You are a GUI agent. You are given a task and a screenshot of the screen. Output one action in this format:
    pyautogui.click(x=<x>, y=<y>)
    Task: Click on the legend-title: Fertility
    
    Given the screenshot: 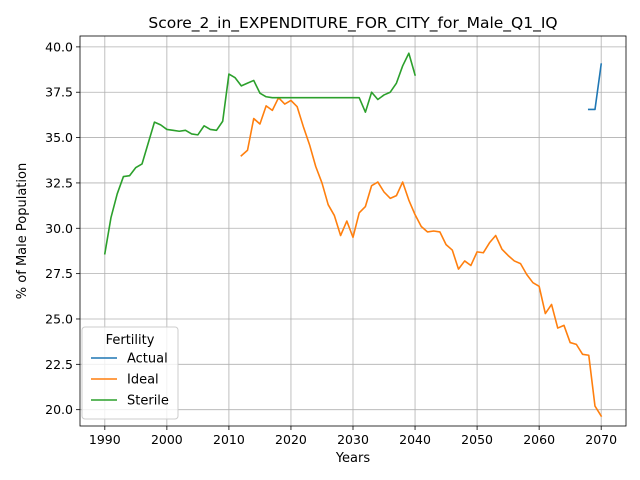 What is the action you would take?
    pyautogui.click(x=130, y=340)
    